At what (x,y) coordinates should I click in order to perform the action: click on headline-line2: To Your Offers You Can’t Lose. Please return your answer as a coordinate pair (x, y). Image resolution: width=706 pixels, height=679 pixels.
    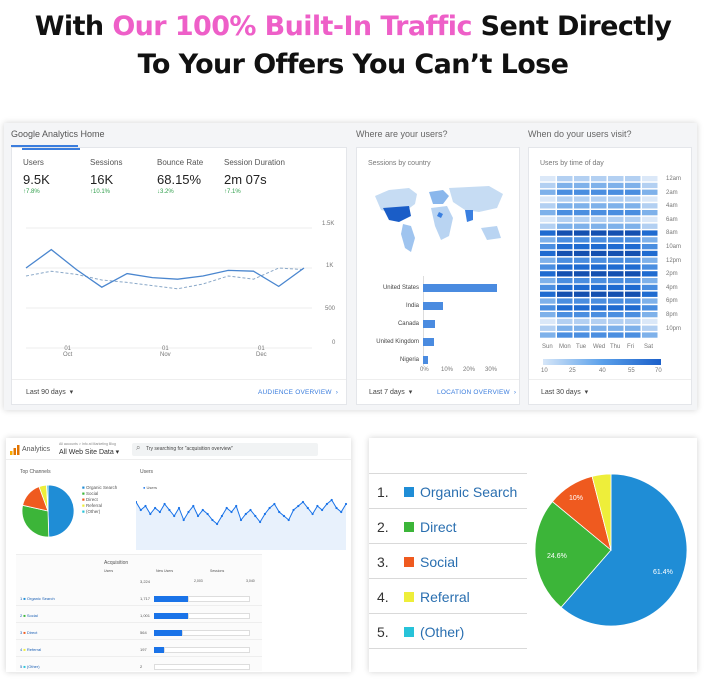
    Looking at the image, I should click on (353, 64).